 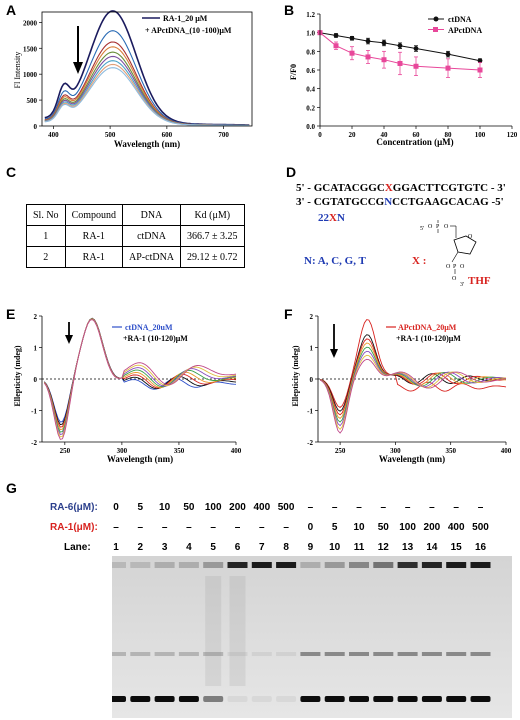 I want to click on lane-number: 2, so click(x=140, y=547).